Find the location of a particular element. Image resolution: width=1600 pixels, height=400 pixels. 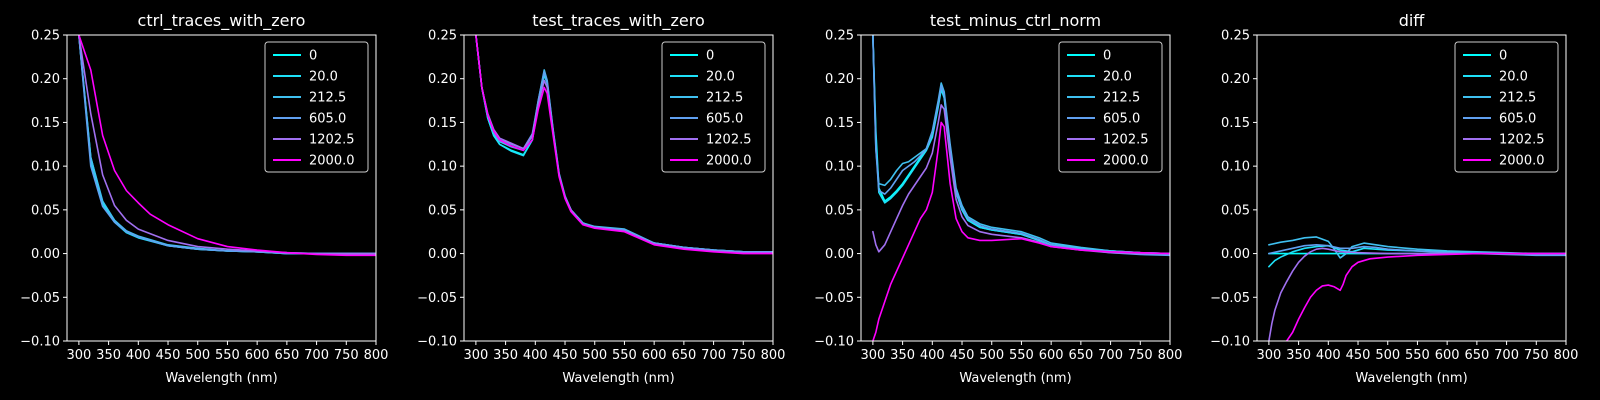

legend-label: 605.0 is located at coordinates (724, 119).